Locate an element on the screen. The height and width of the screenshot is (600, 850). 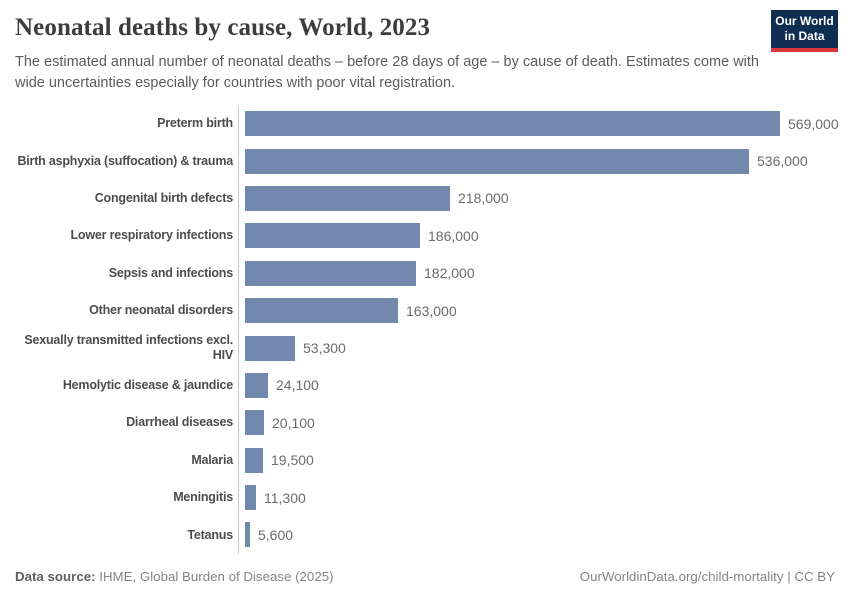
bar-row: Hemolytic disease & jaundice 24,100 is located at coordinates (432, 385).